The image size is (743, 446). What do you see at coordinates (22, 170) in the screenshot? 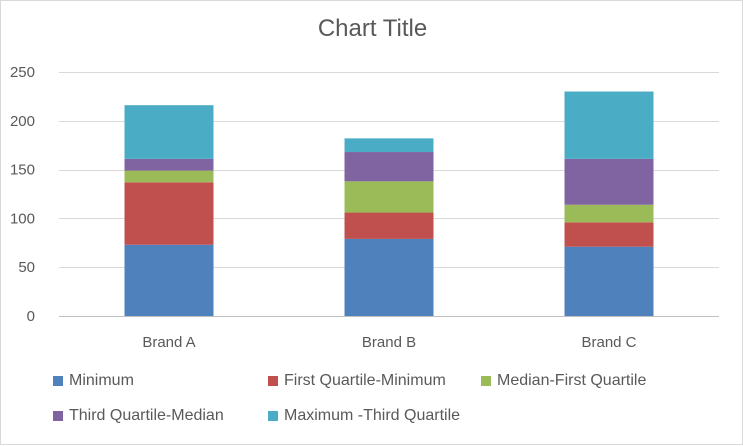
I see `y-tick-label: 150` at bounding box center [22, 170].